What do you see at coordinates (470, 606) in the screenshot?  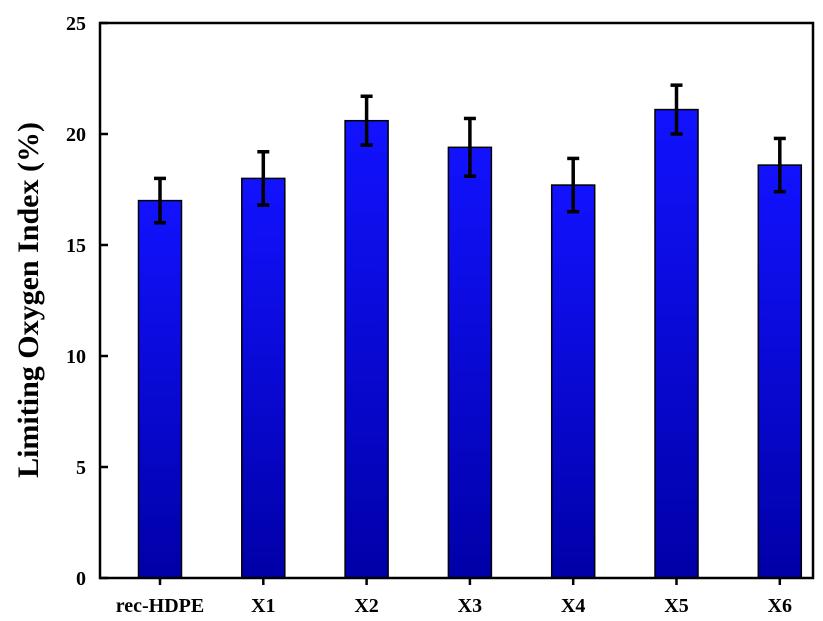 I see `x-tick-label-x3: X3` at bounding box center [470, 606].